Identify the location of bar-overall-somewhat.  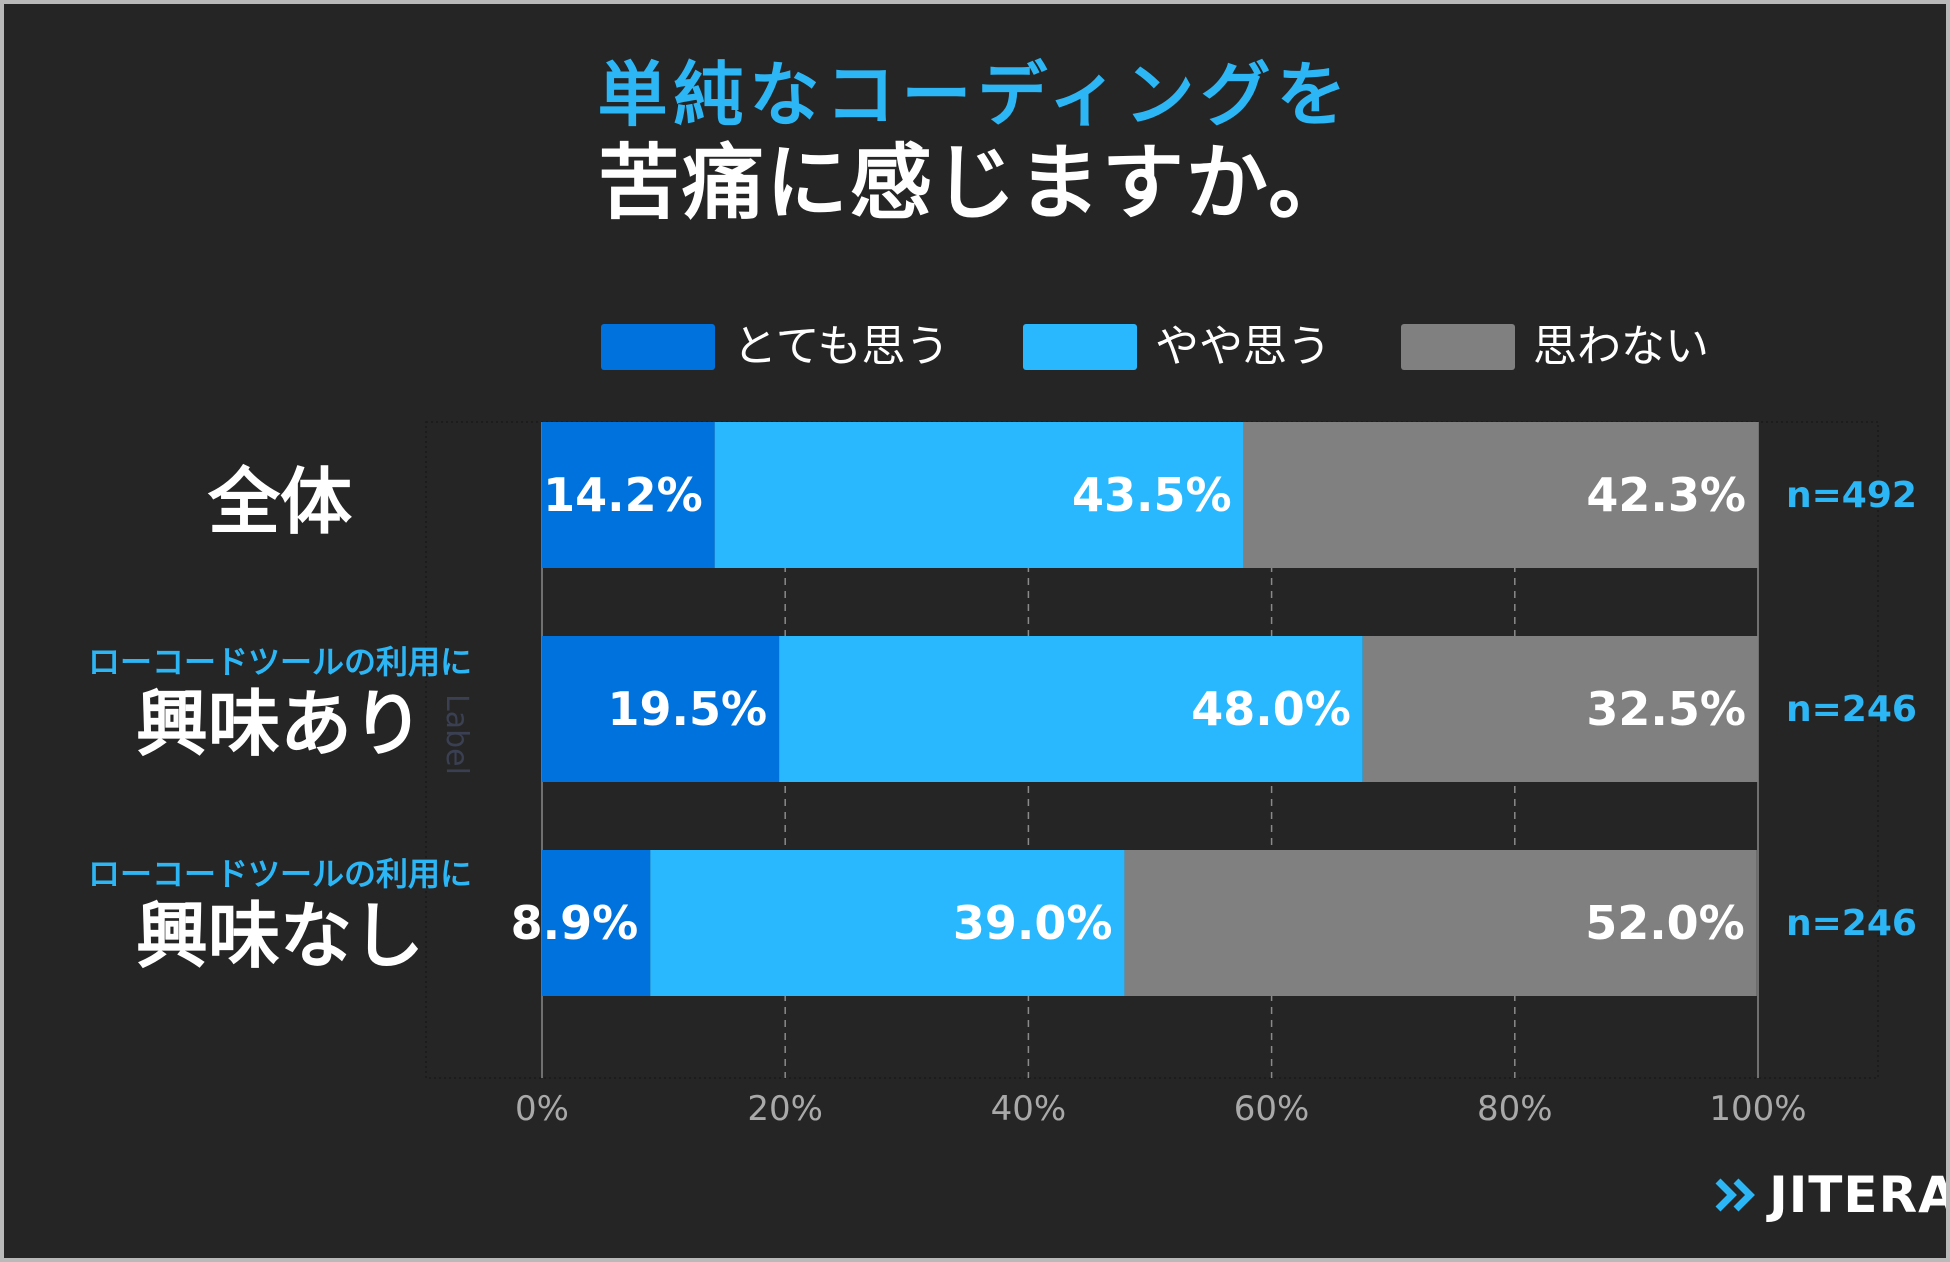
(979, 495).